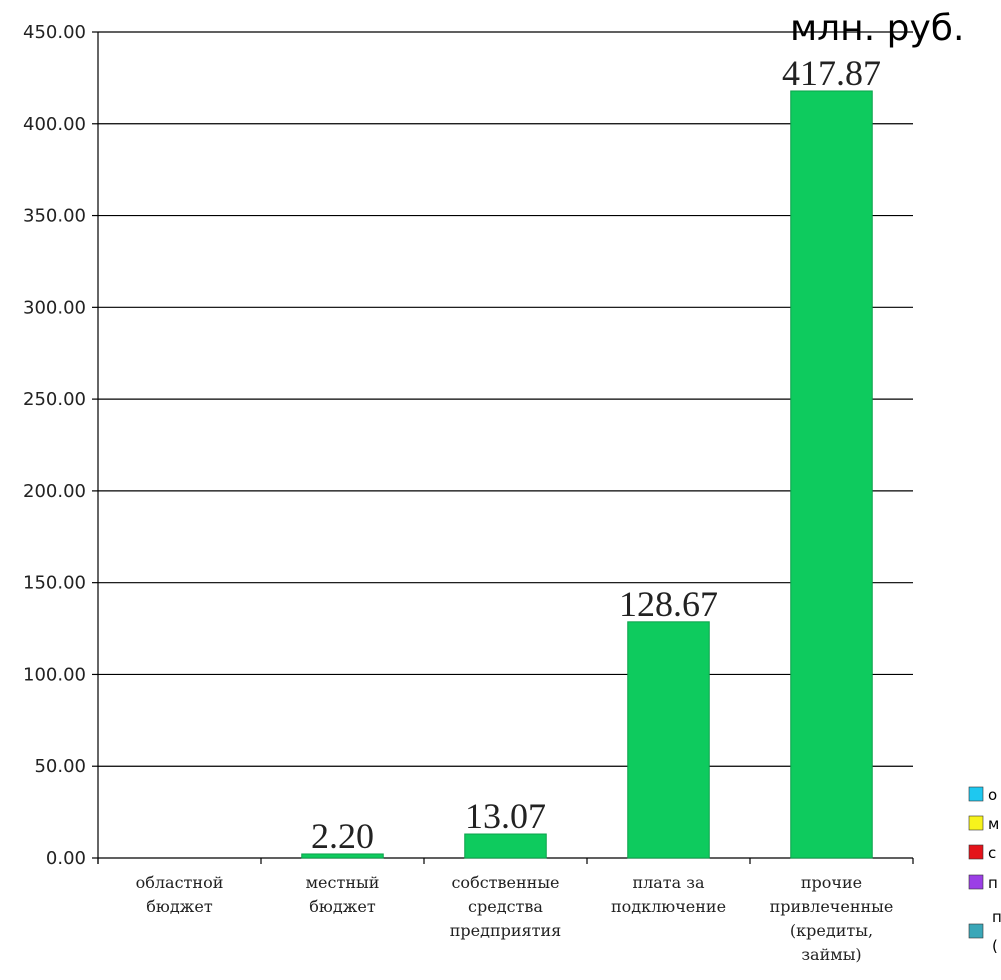  I want to click on y-tick-label: 350.00, so click(54, 216).